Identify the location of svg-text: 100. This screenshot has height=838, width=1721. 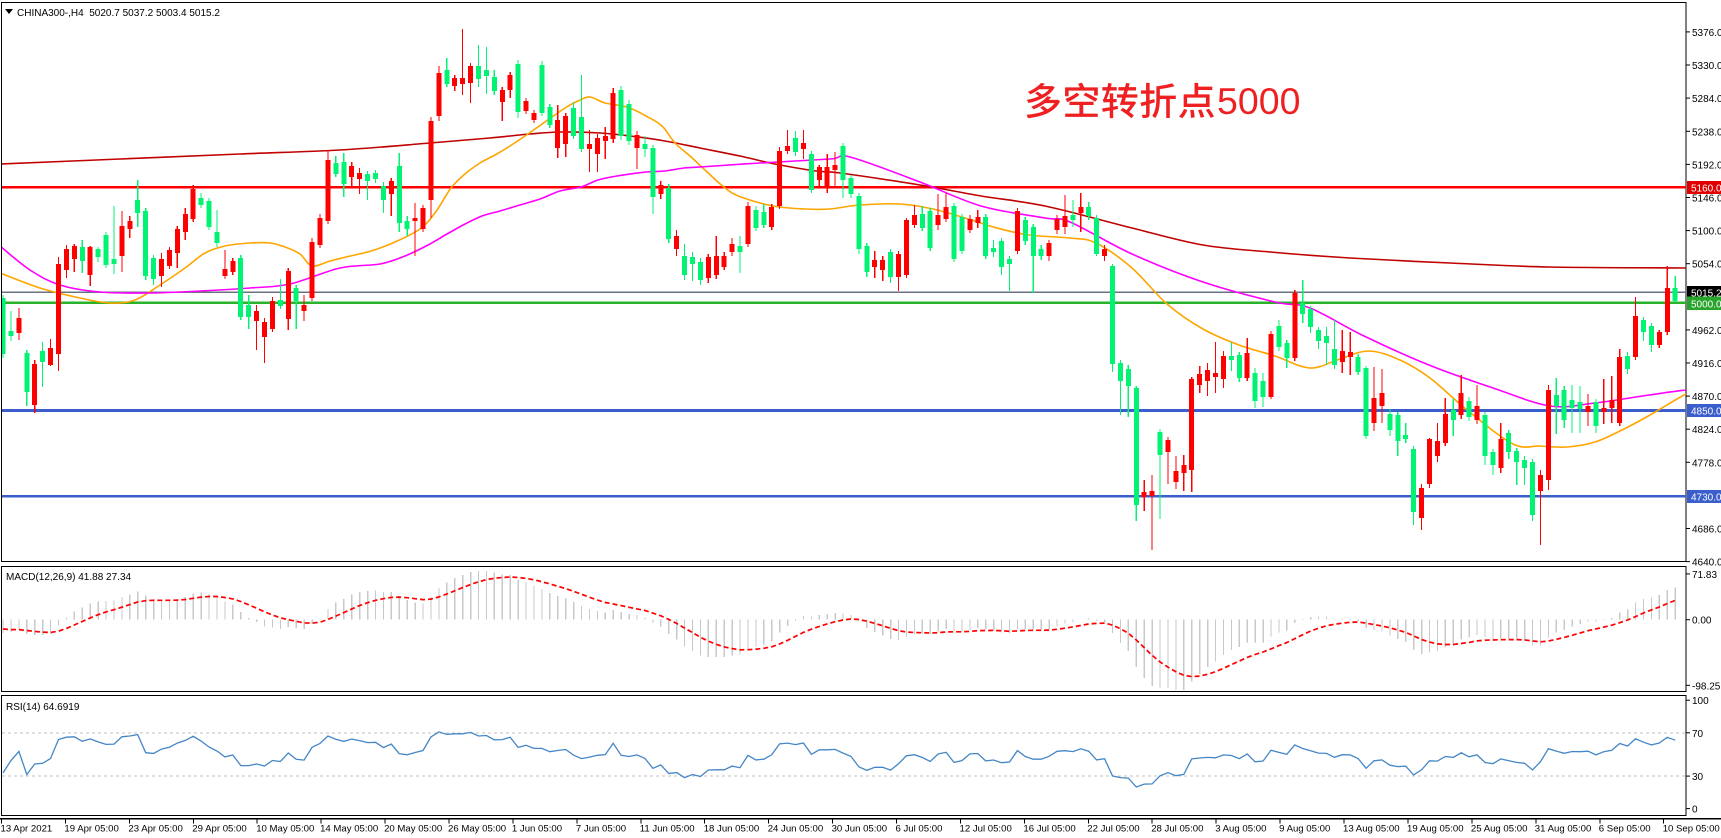
(1700, 701).